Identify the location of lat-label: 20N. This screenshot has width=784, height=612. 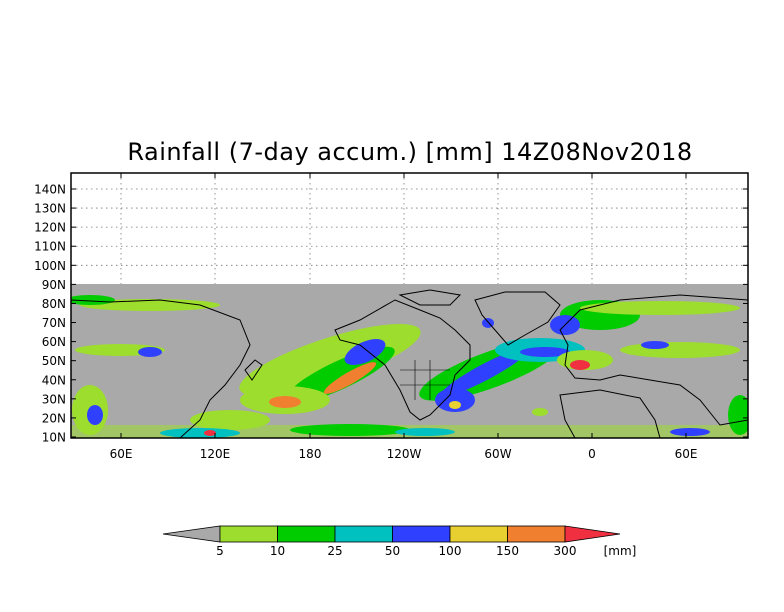
(54, 418).